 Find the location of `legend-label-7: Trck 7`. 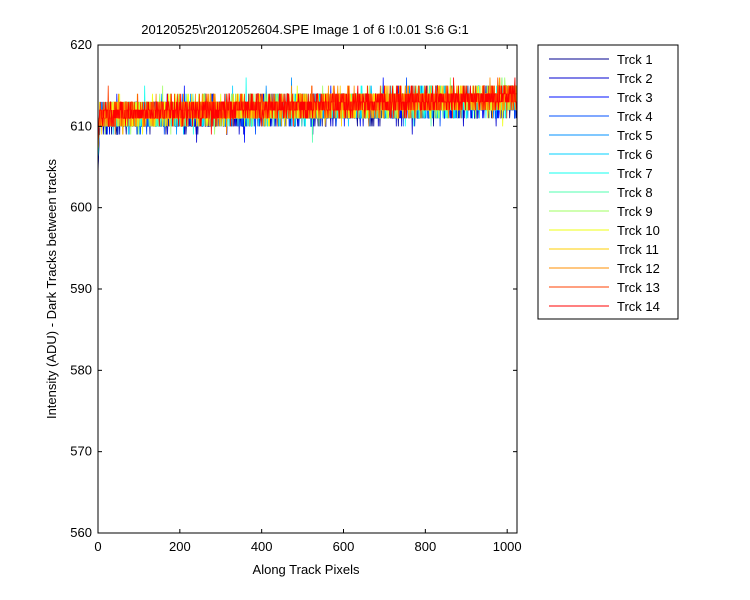

legend-label-7: Trck 7 is located at coordinates (635, 173).